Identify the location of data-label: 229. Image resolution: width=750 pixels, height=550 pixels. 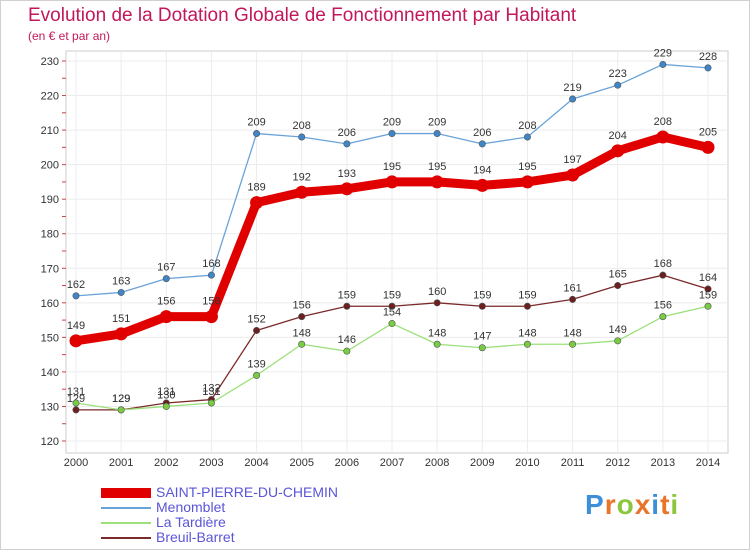
(663, 53).